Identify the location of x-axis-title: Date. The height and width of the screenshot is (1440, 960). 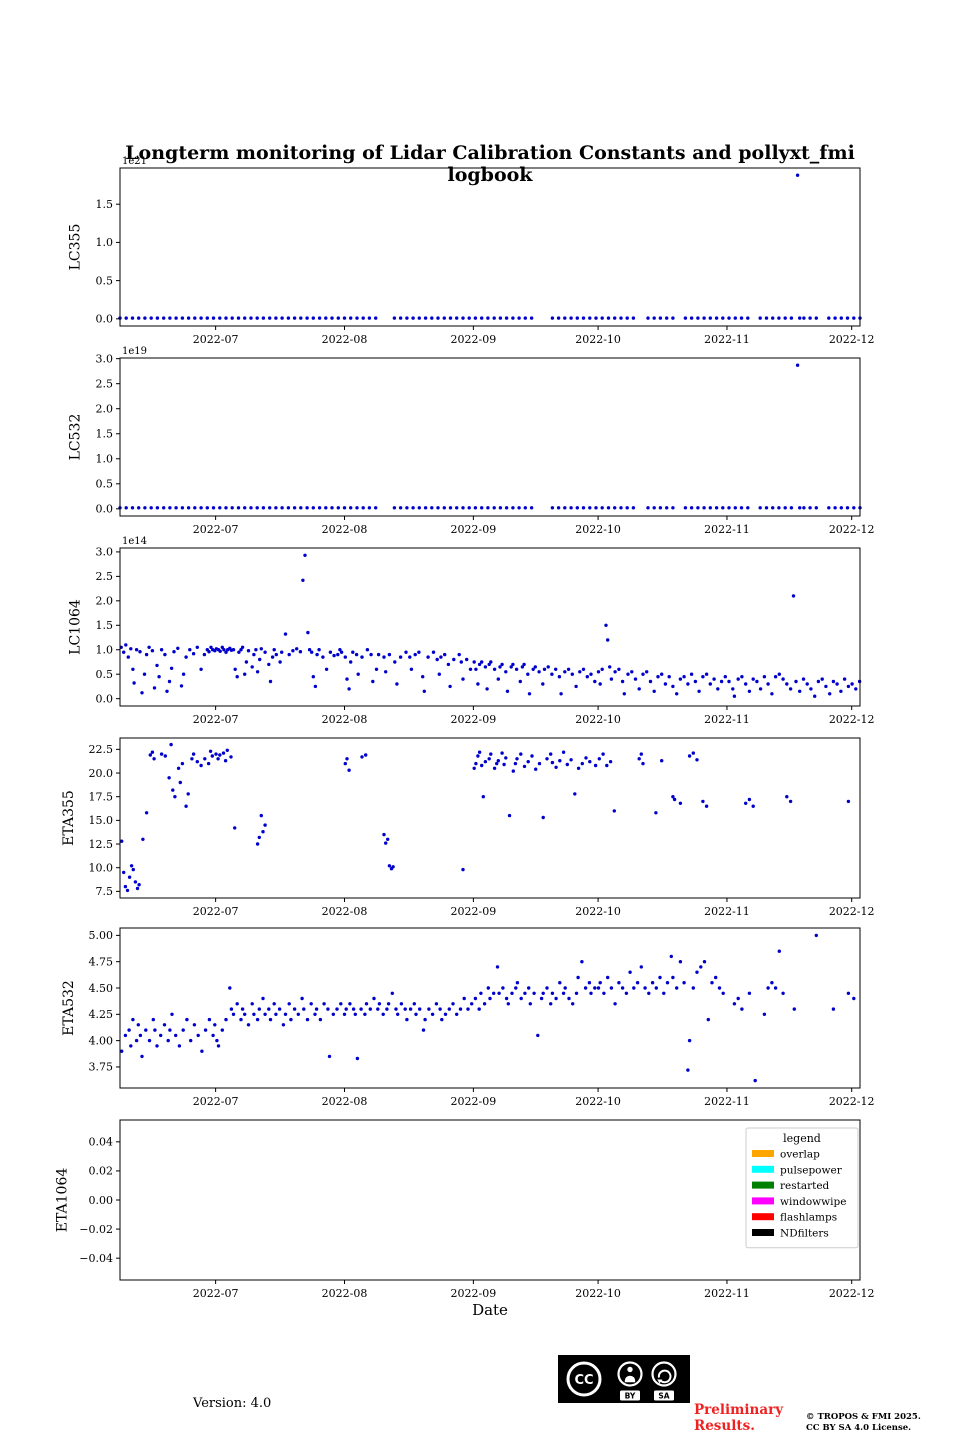
(490, 1310).